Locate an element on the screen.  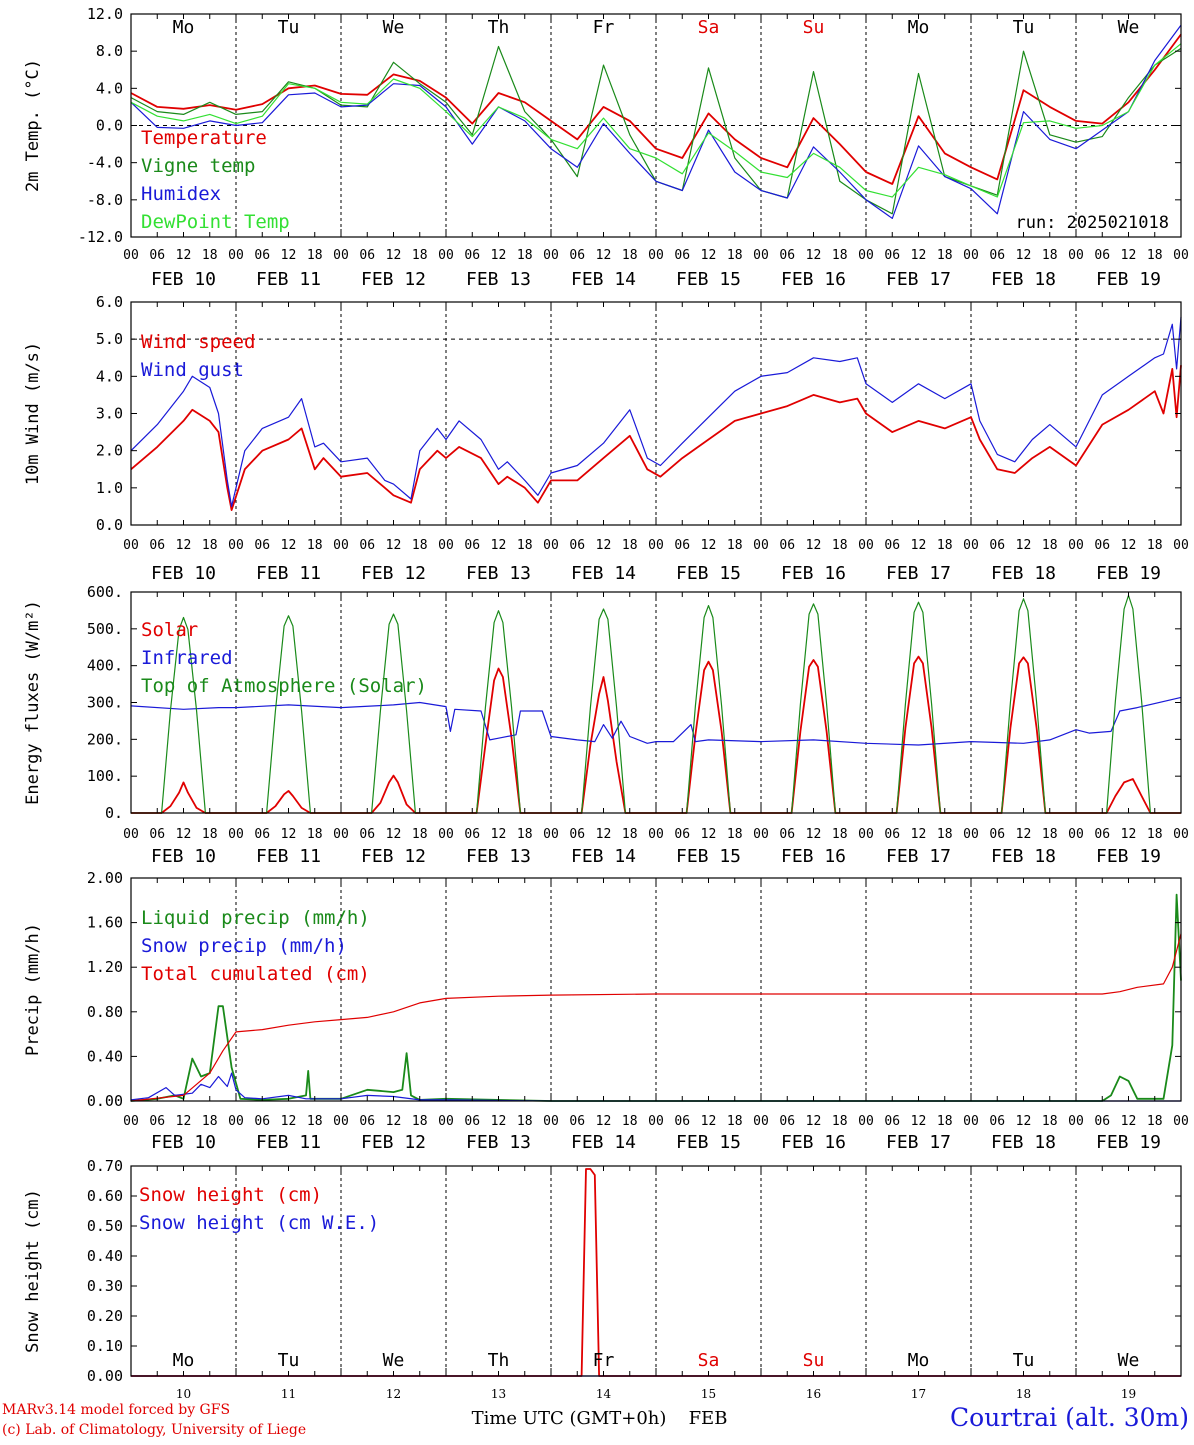
y-tick-label: 1.20 is located at coordinates (105, 967).